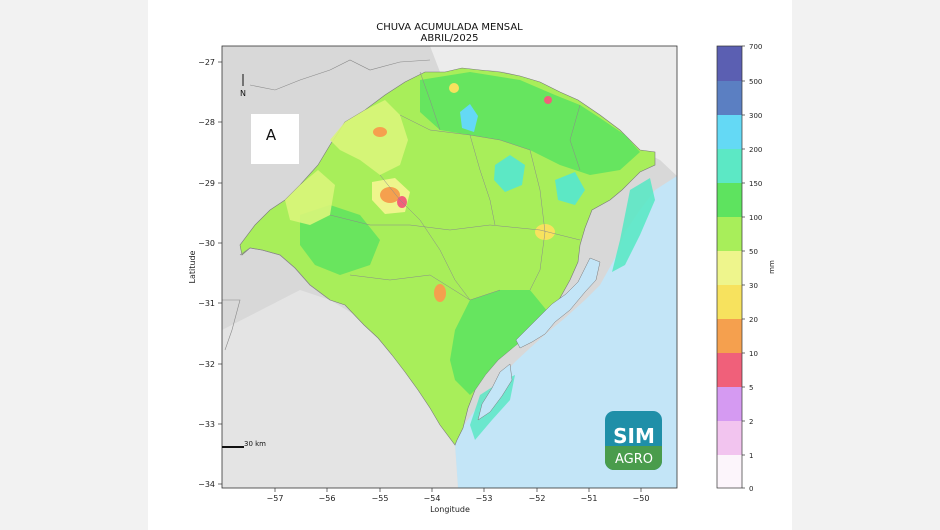 This screenshot has width=940, height=530. Describe the element at coordinates (206, 303) in the screenshot. I see `y-tick-label: −31` at that location.